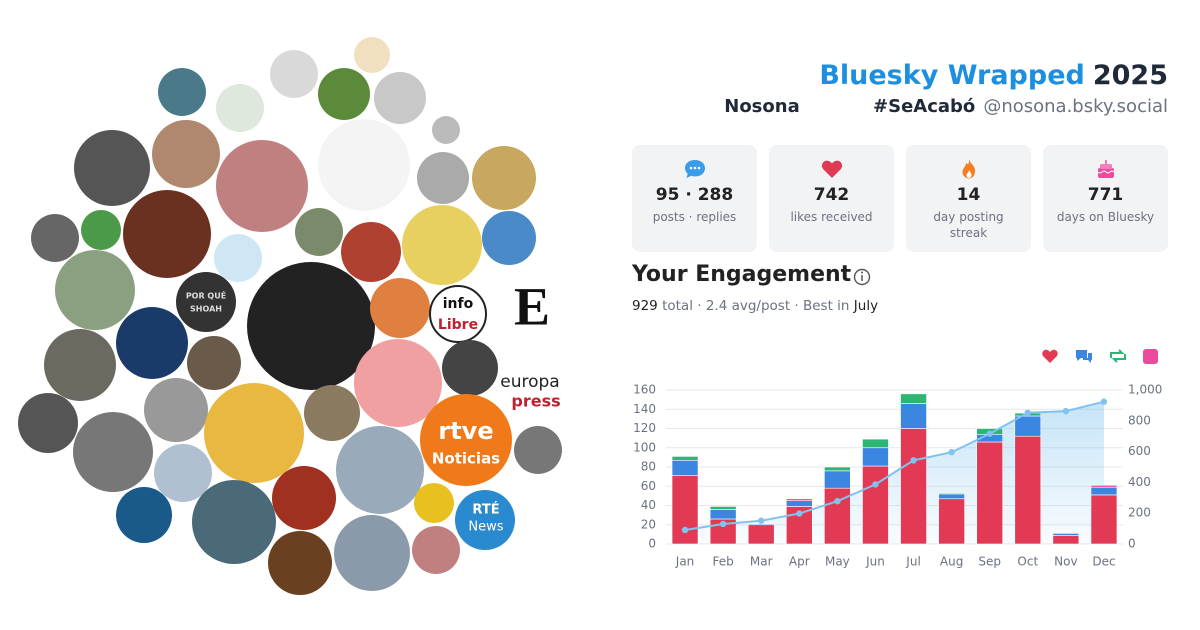  Describe the element at coordinates (756, 306) in the screenshot. I see `summary-text: total · 2.4 avg/post · Best in` at that location.